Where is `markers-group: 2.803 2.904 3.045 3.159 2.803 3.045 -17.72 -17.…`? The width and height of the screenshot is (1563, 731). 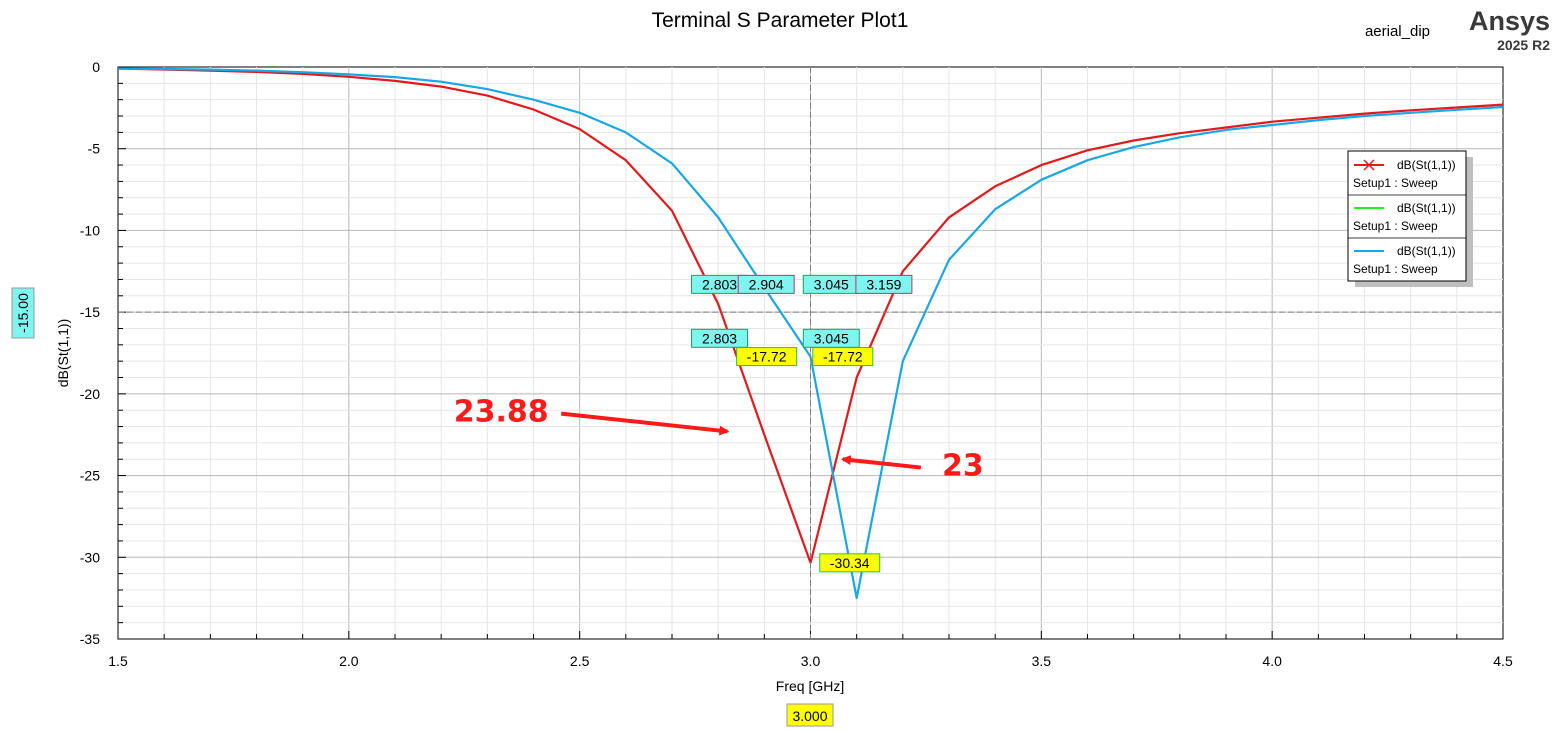 markers-group: 2.803 2.904 3.045 3.159 2.803 3.045 -17.72 -17.… is located at coordinates (802, 423).